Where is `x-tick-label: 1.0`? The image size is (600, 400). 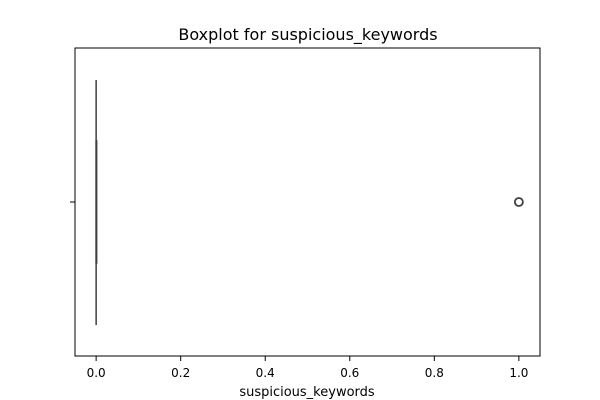 x-tick-label: 1.0 is located at coordinates (518, 373).